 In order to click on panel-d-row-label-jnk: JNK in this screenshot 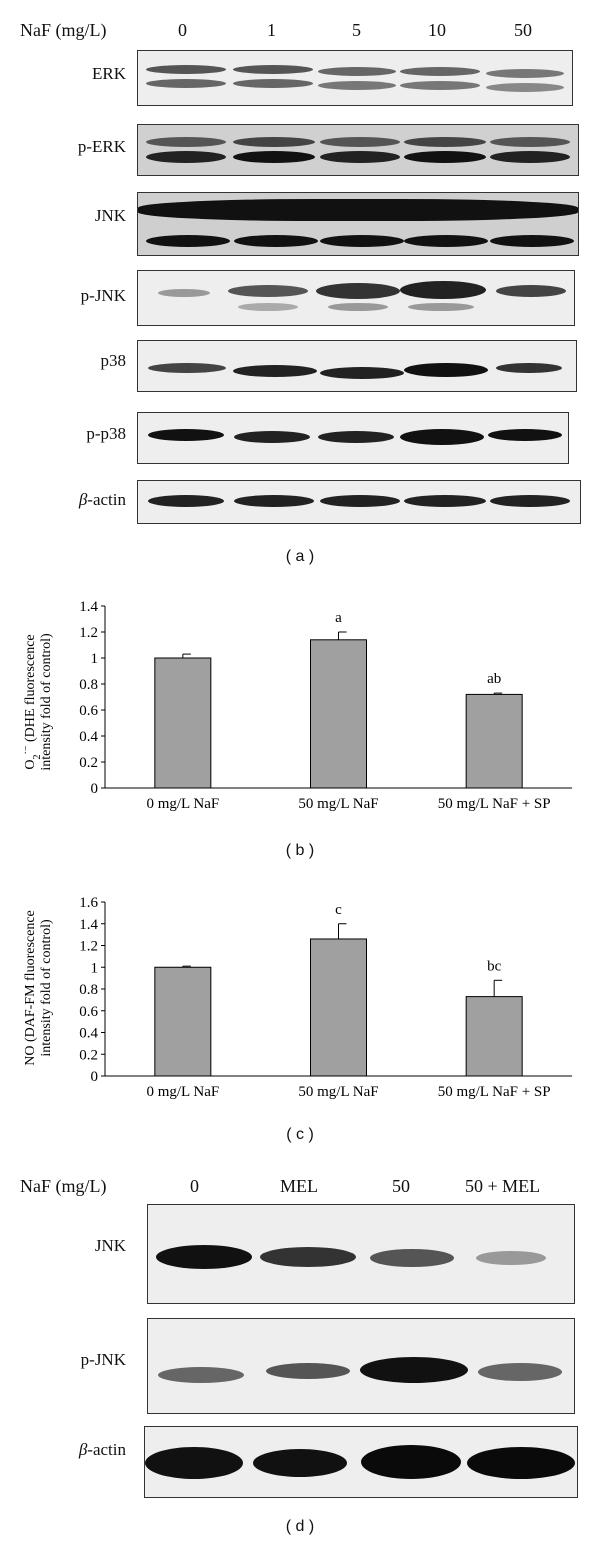, I will do `click(110, 1245)`.